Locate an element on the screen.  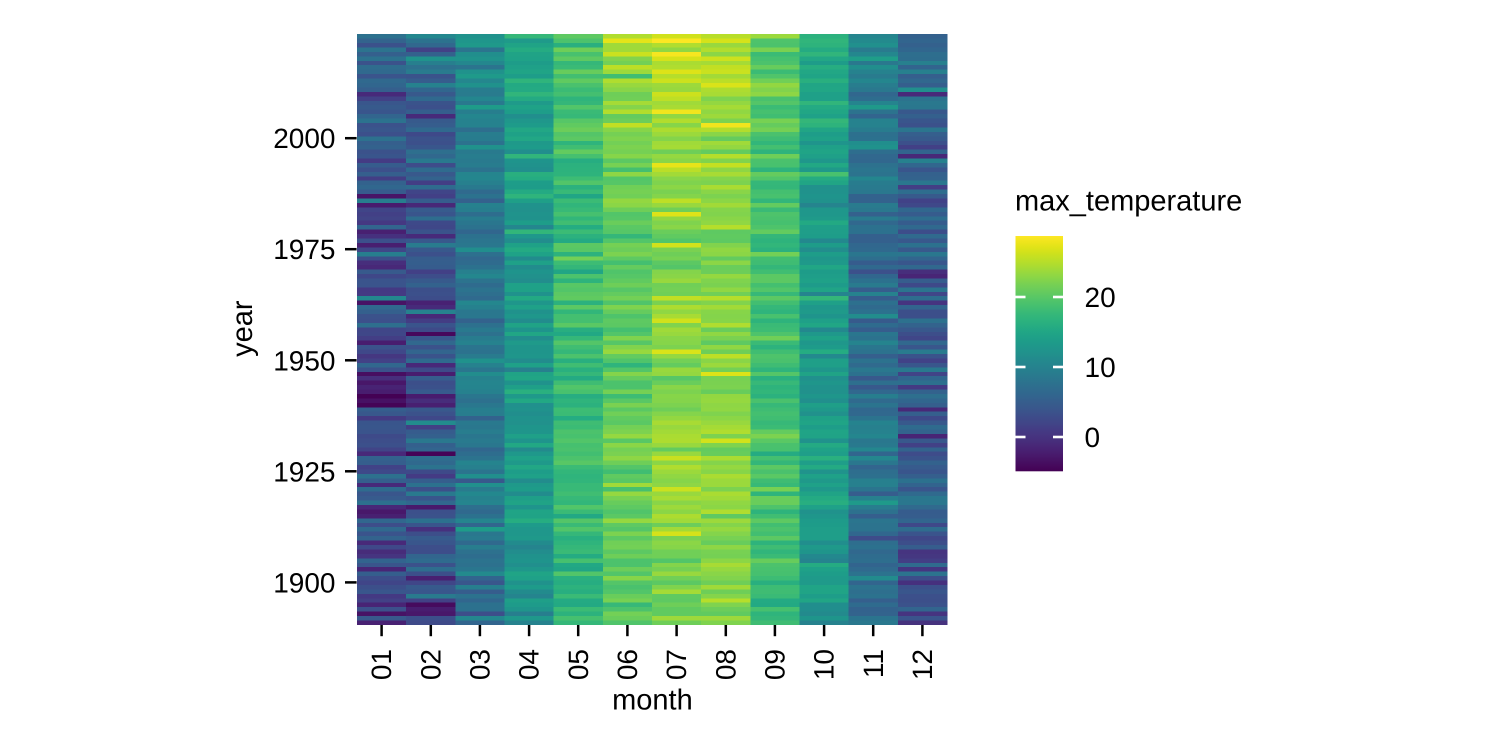
svg-text: 1900 is located at coordinates (304, 582).